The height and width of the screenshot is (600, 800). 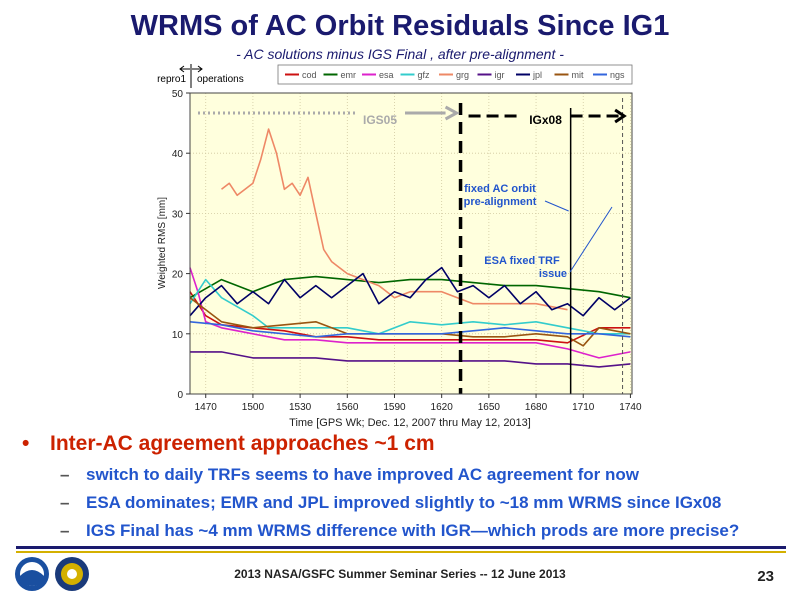 What do you see at coordinates (178, 94) in the screenshot?
I see `y-tick-label: 50` at bounding box center [178, 94].